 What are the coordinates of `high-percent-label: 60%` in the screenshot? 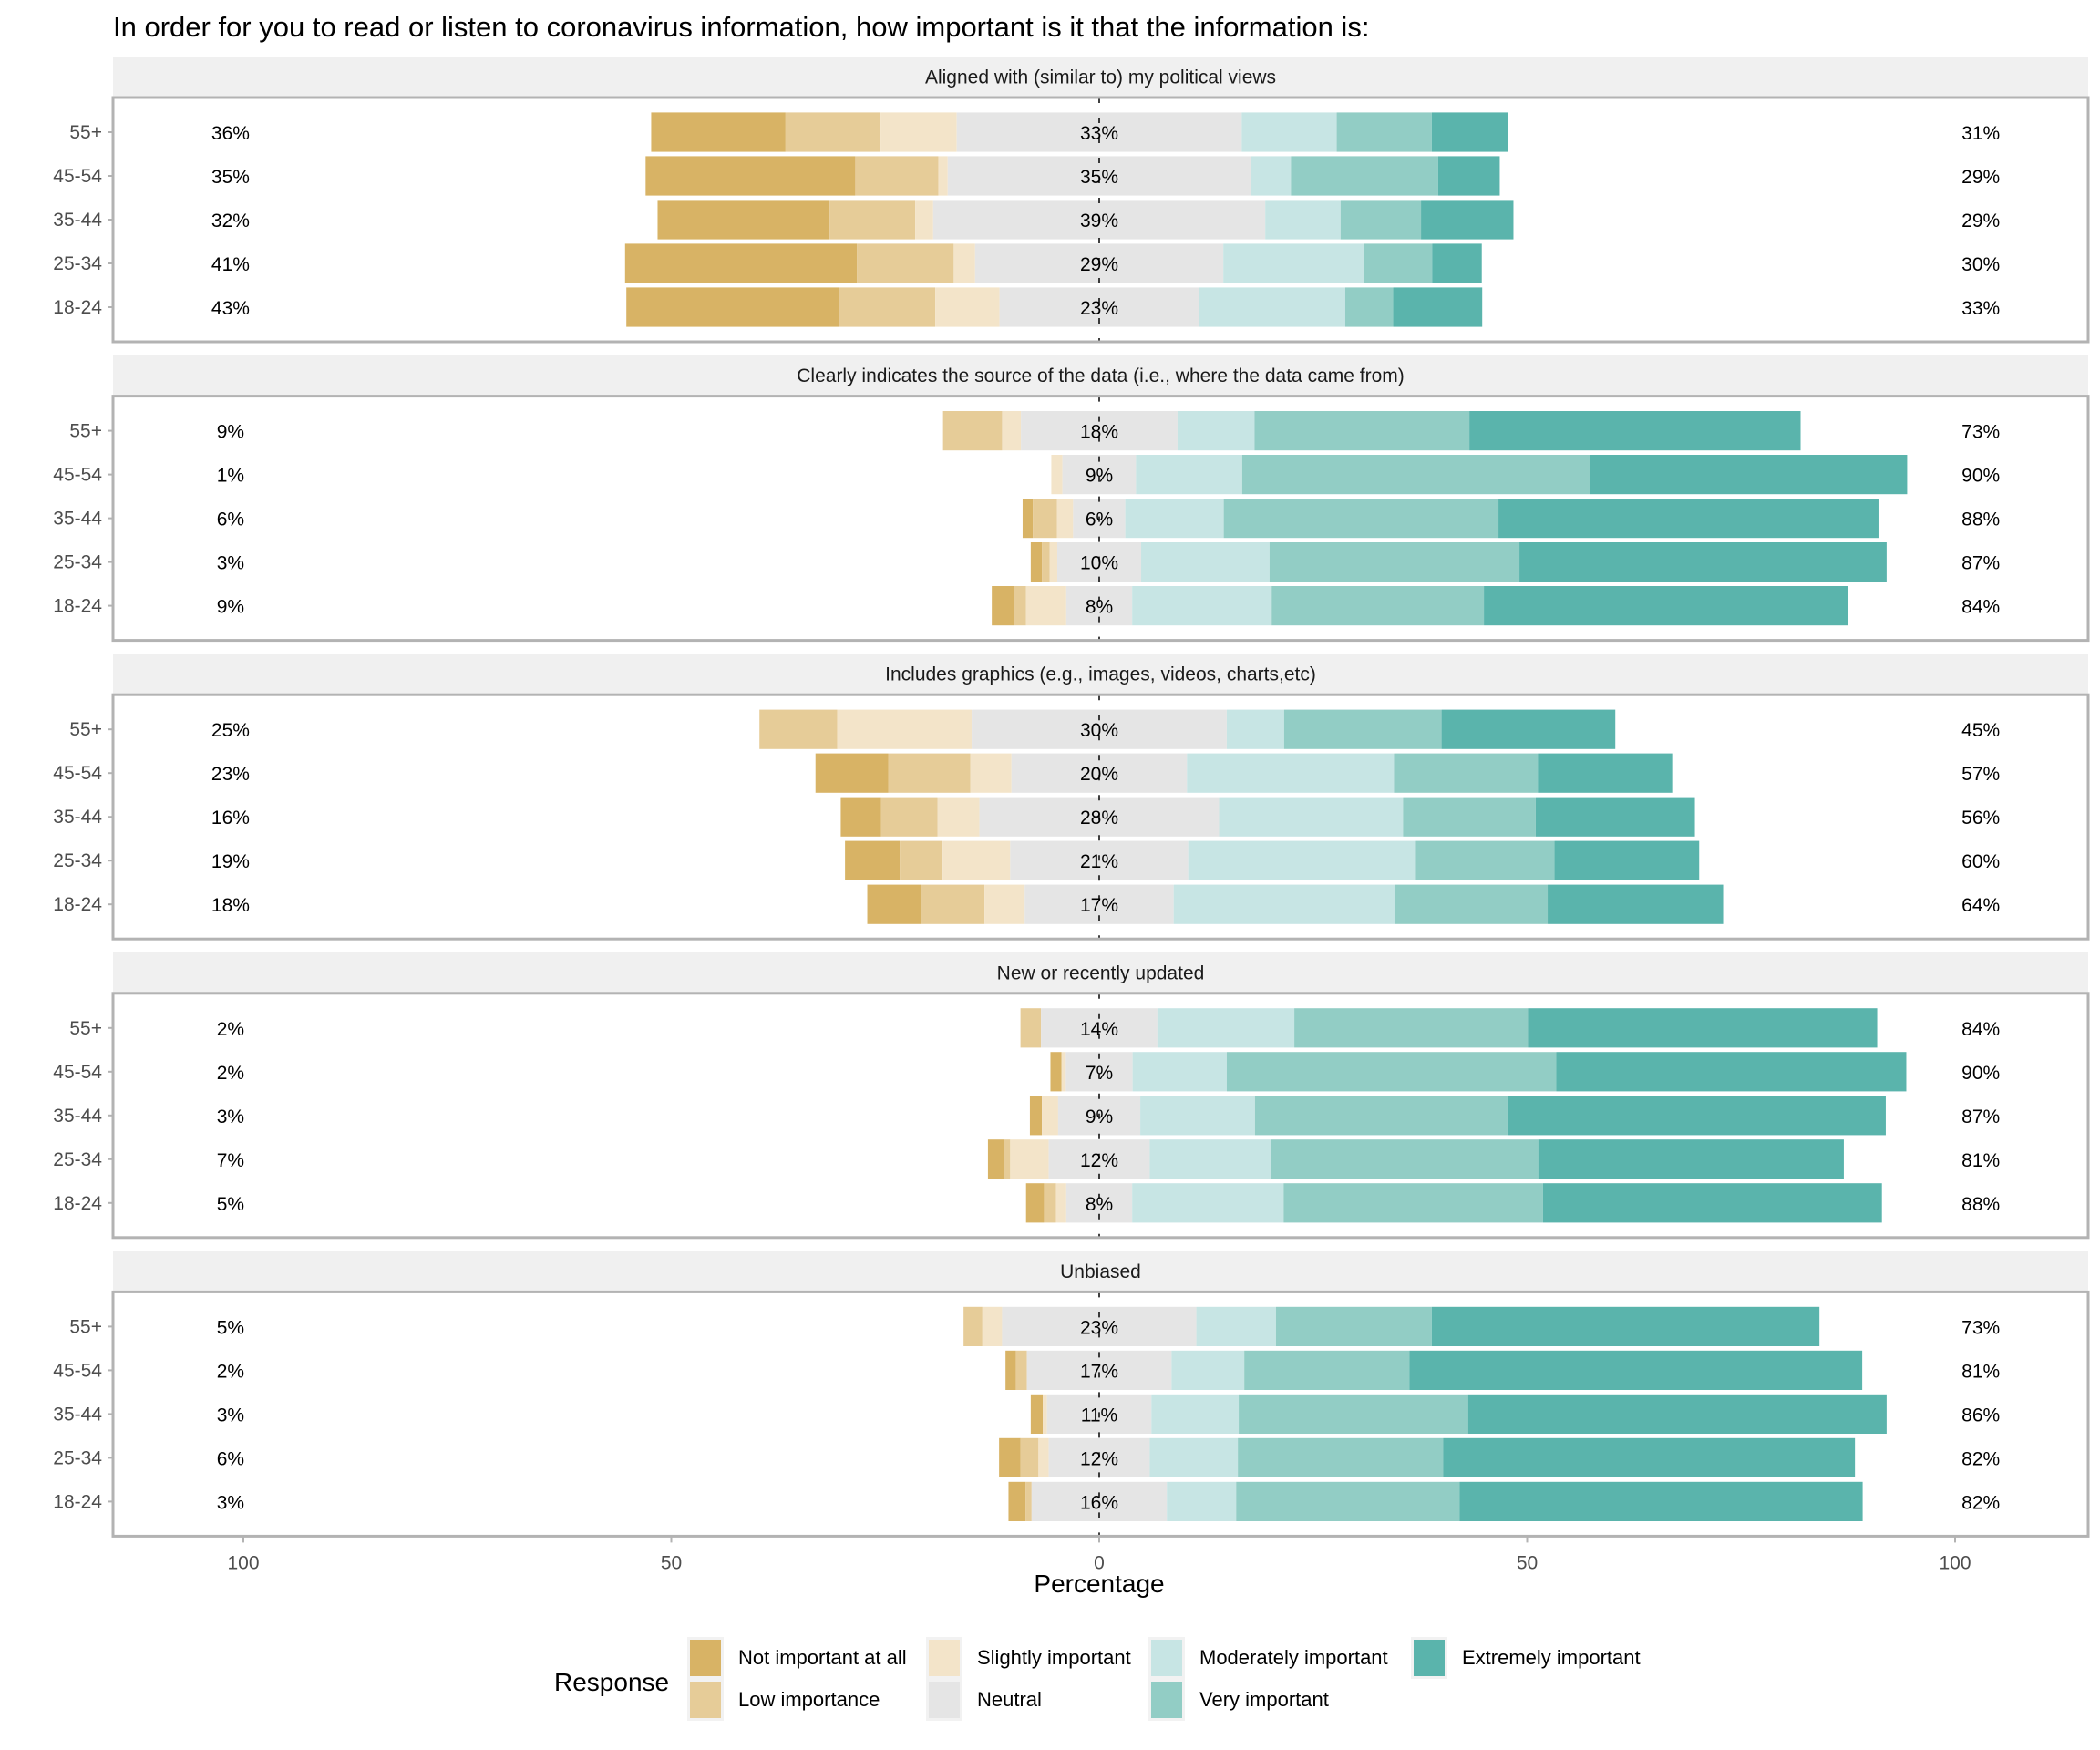 It's located at (1980, 861).